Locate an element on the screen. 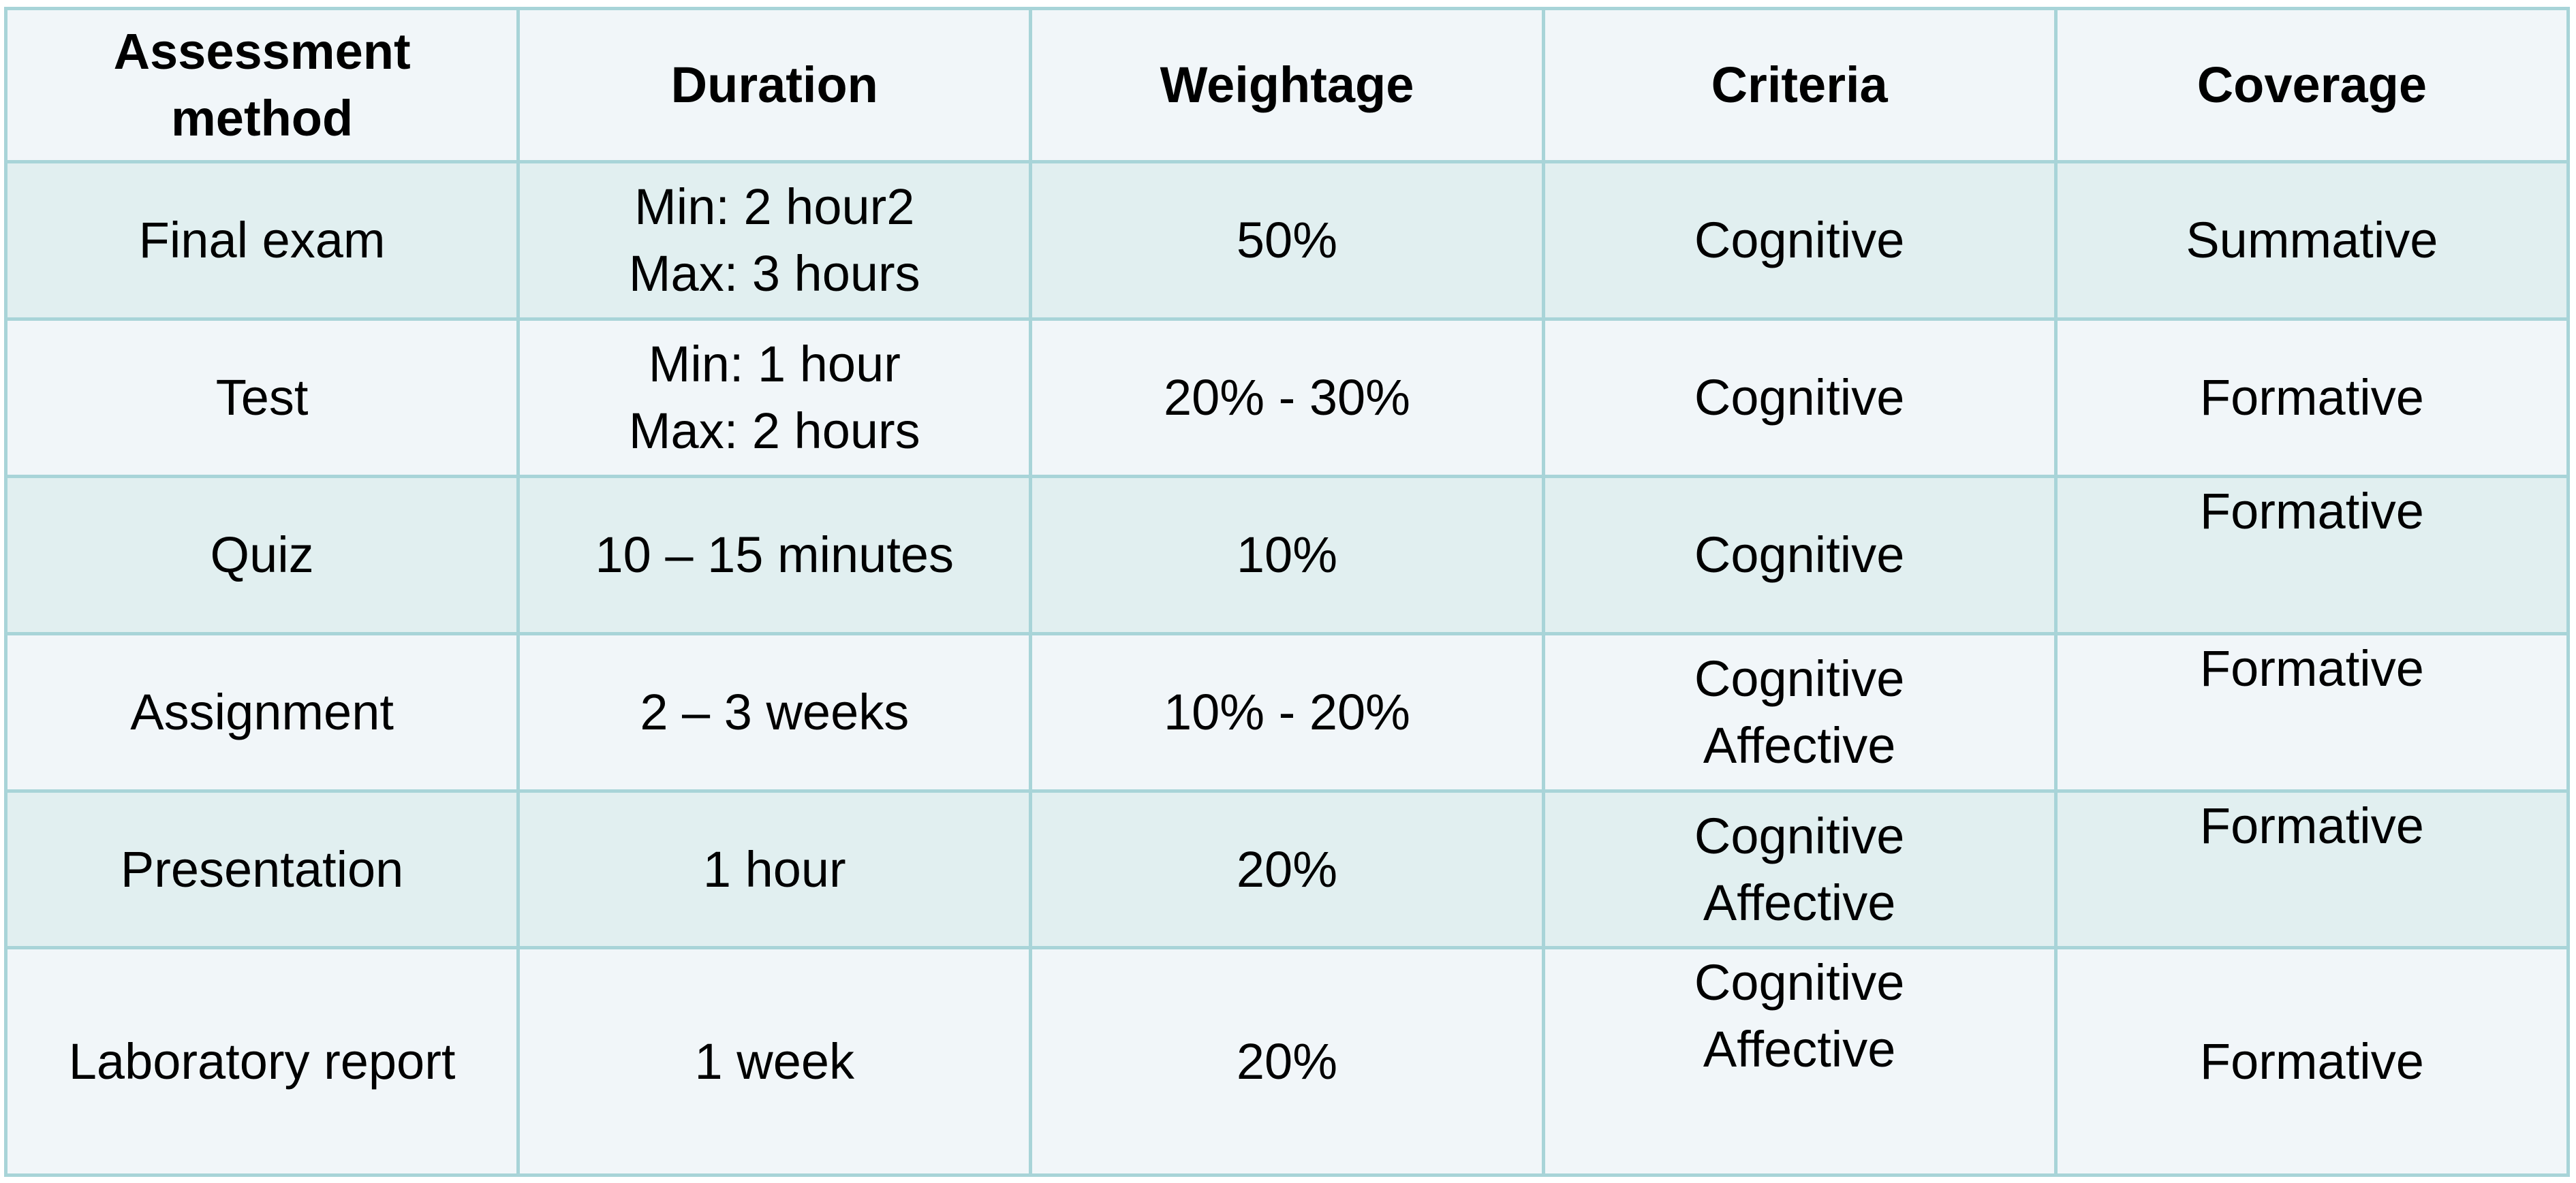  cell-duration: 1 hour is located at coordinates (774, 869).